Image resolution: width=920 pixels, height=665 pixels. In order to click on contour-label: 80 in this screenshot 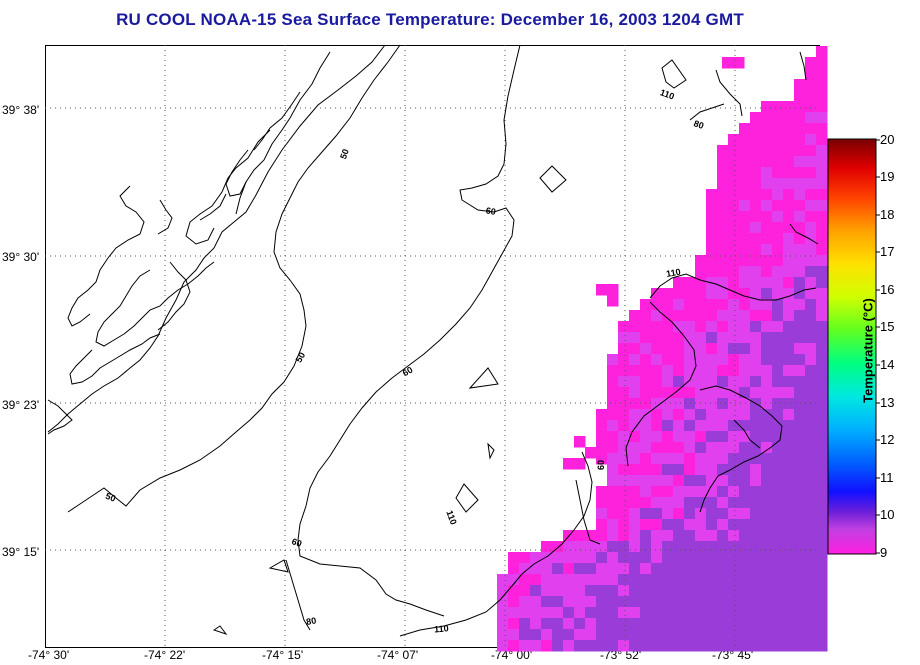, I will do `click(698, 124)`.